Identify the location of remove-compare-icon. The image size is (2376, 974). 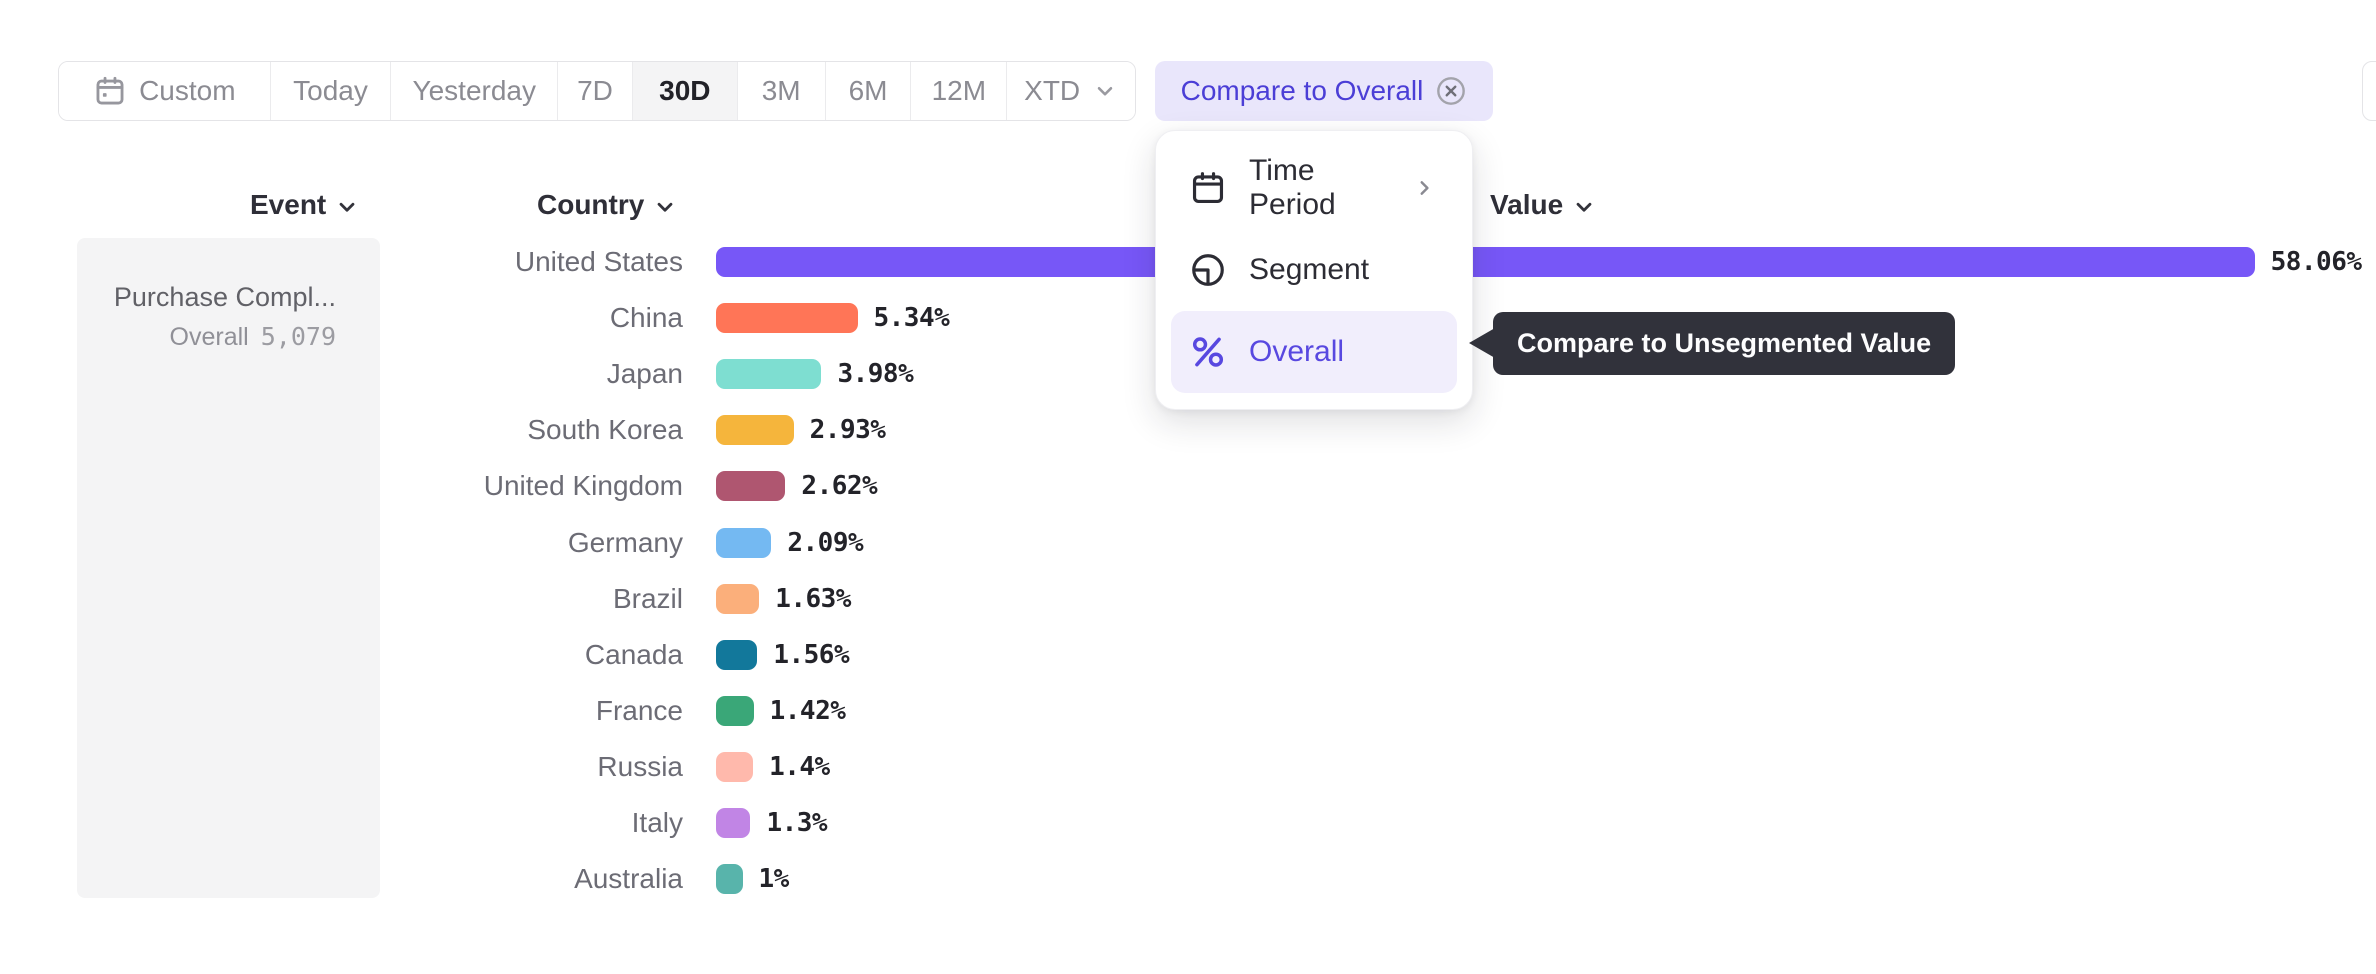
(1451, 91).